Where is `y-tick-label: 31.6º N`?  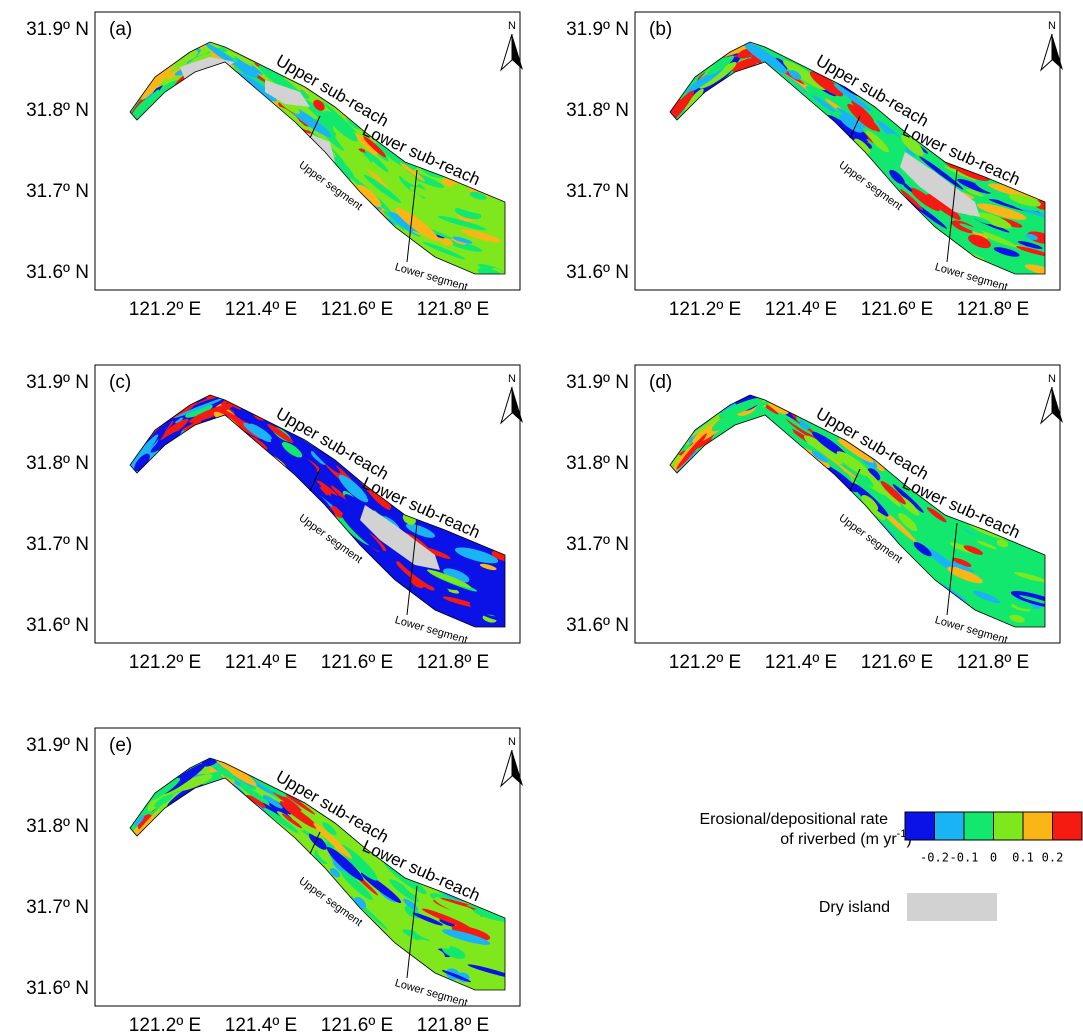
y-tick-label: 31.6º N is located at coordinates (57, 988).